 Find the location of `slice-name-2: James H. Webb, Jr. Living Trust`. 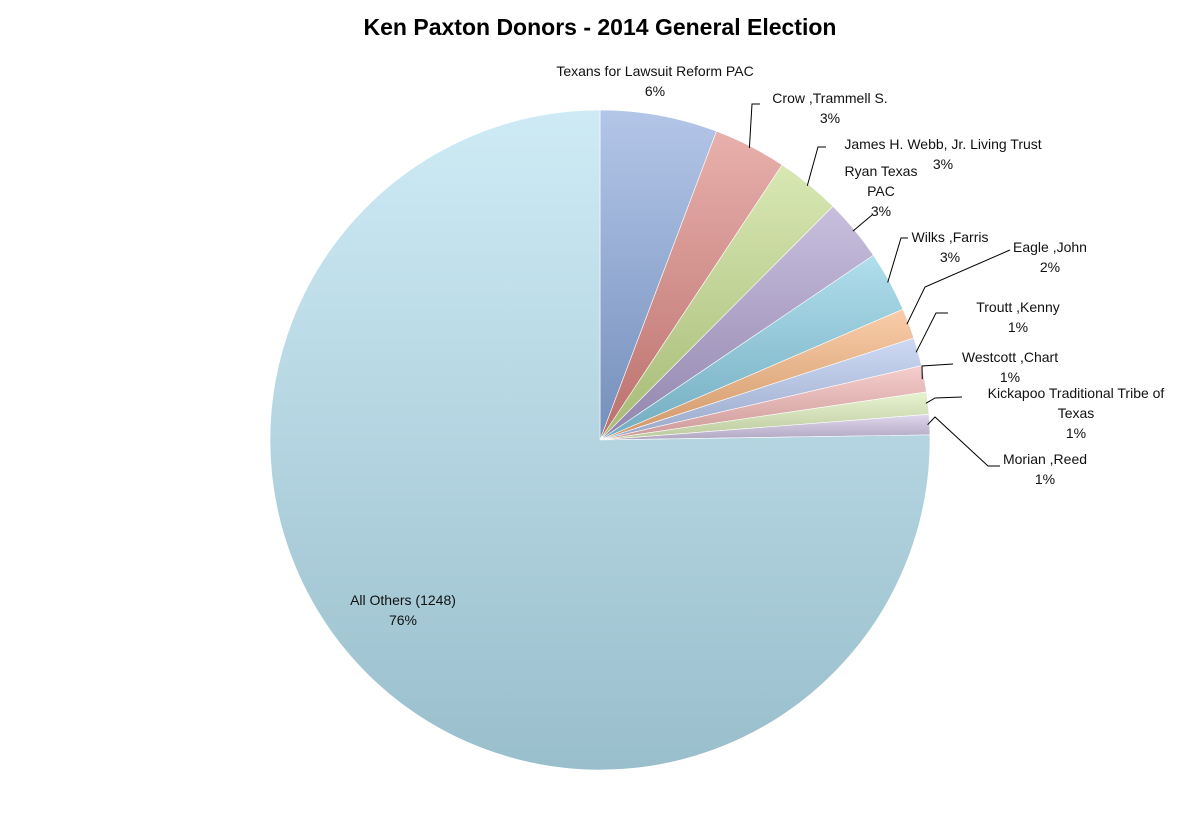

slice-name-2: James H. Webb, Jr. Living Trust is located at coordinates (942, 144).